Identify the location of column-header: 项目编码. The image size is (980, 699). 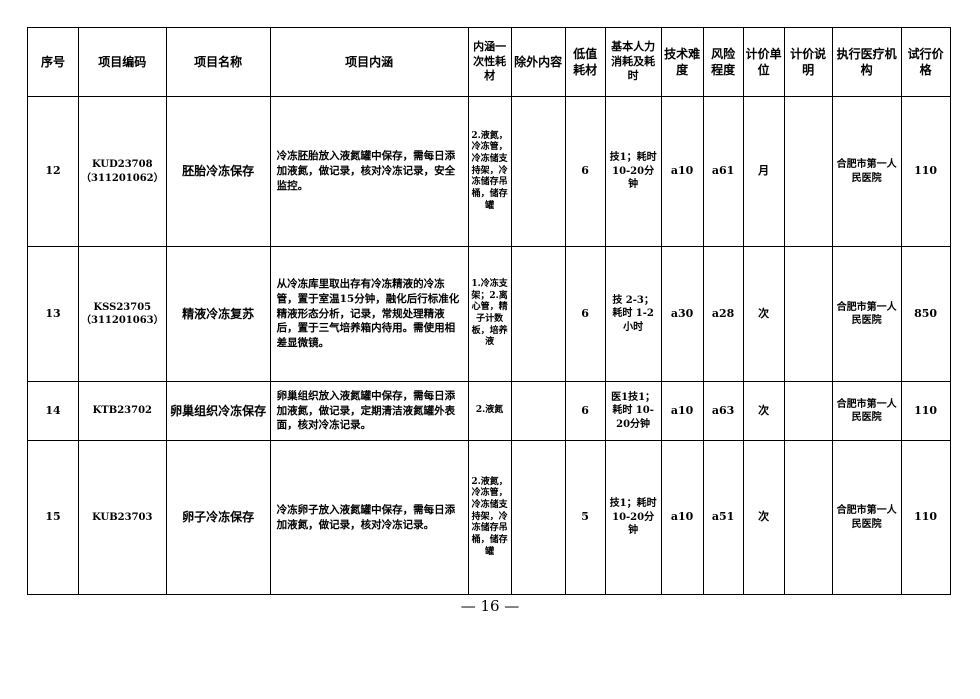
(122, 62).